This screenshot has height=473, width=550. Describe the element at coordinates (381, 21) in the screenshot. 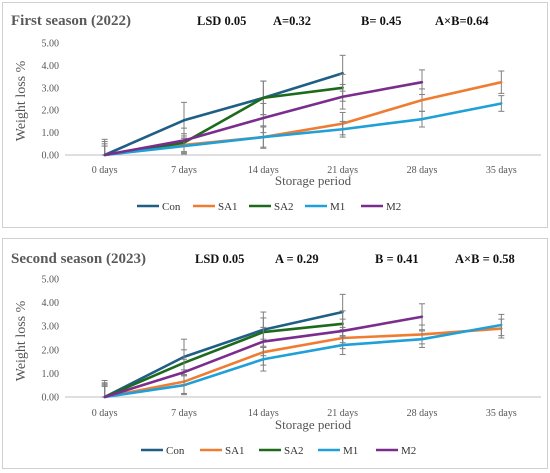

I see `lsd-b: B= 0.45` at that location.